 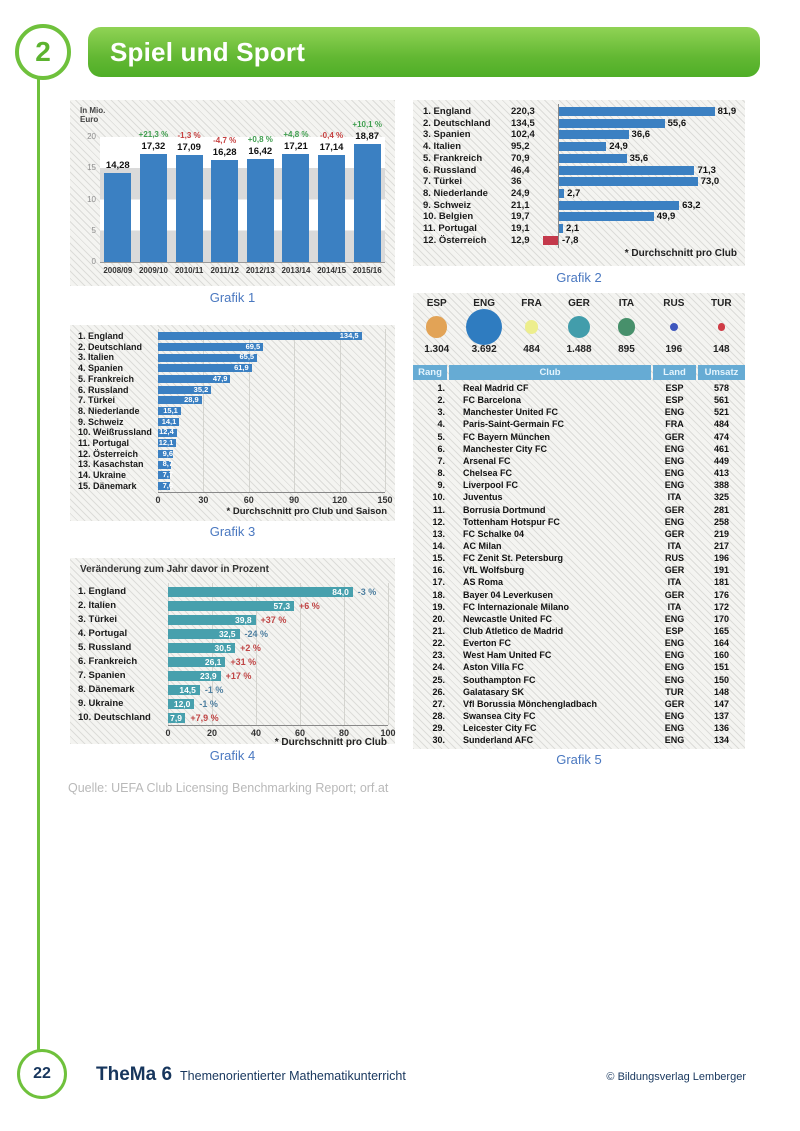 I want to click on row-total: 95,2, so click(x=520, y=147).